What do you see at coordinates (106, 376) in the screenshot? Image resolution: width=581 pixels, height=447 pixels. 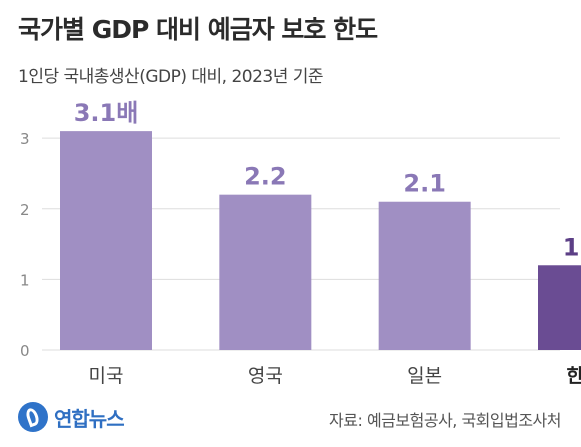 I see `x-tick-label: 미국` at bounding box center [106, 376].